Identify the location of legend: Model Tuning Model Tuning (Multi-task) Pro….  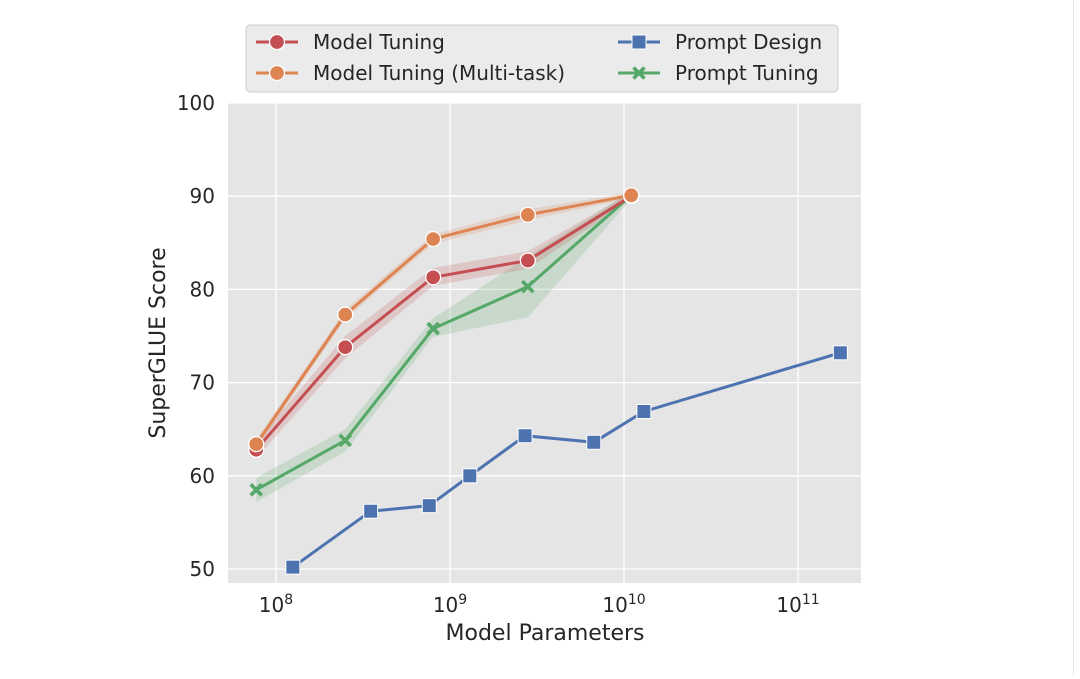
(542, 58).